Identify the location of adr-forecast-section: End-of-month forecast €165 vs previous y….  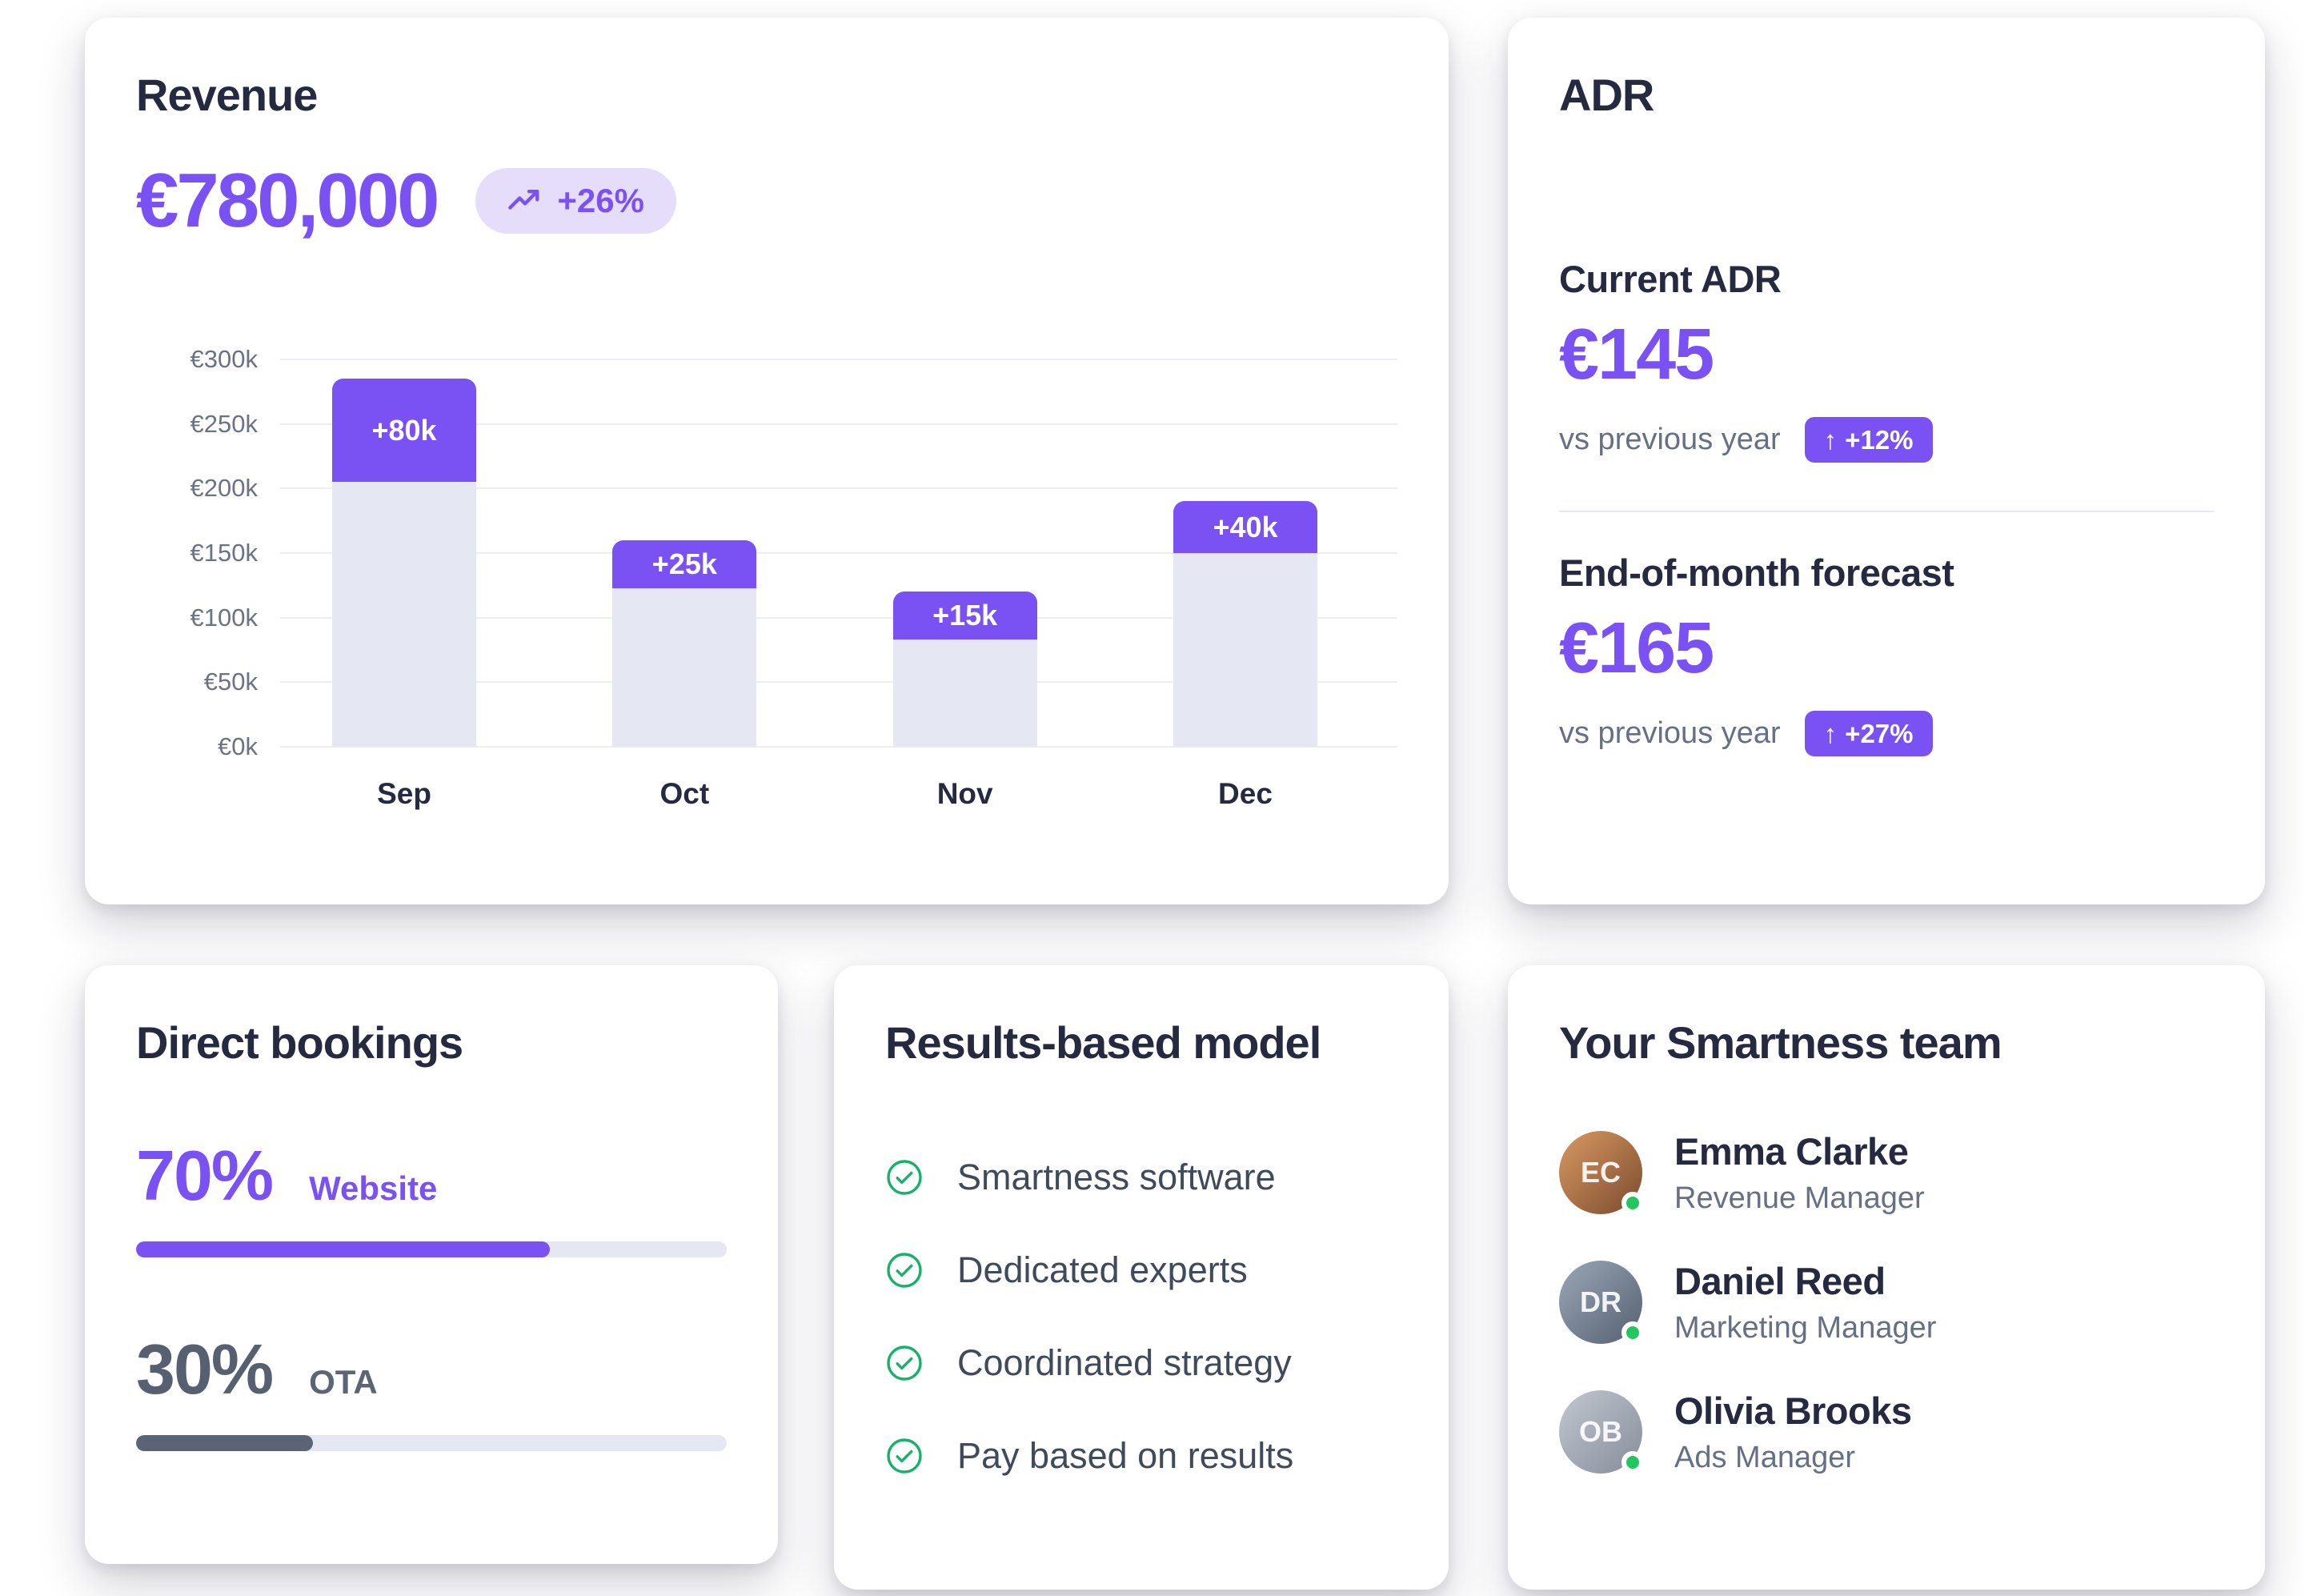
(1886, 653).